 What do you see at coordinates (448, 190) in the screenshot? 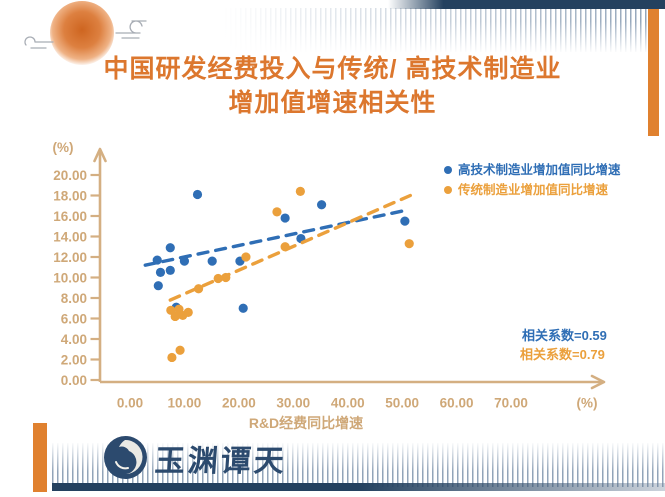
I see `legend-dot-orange-icon` at bounding box center [448, 190].